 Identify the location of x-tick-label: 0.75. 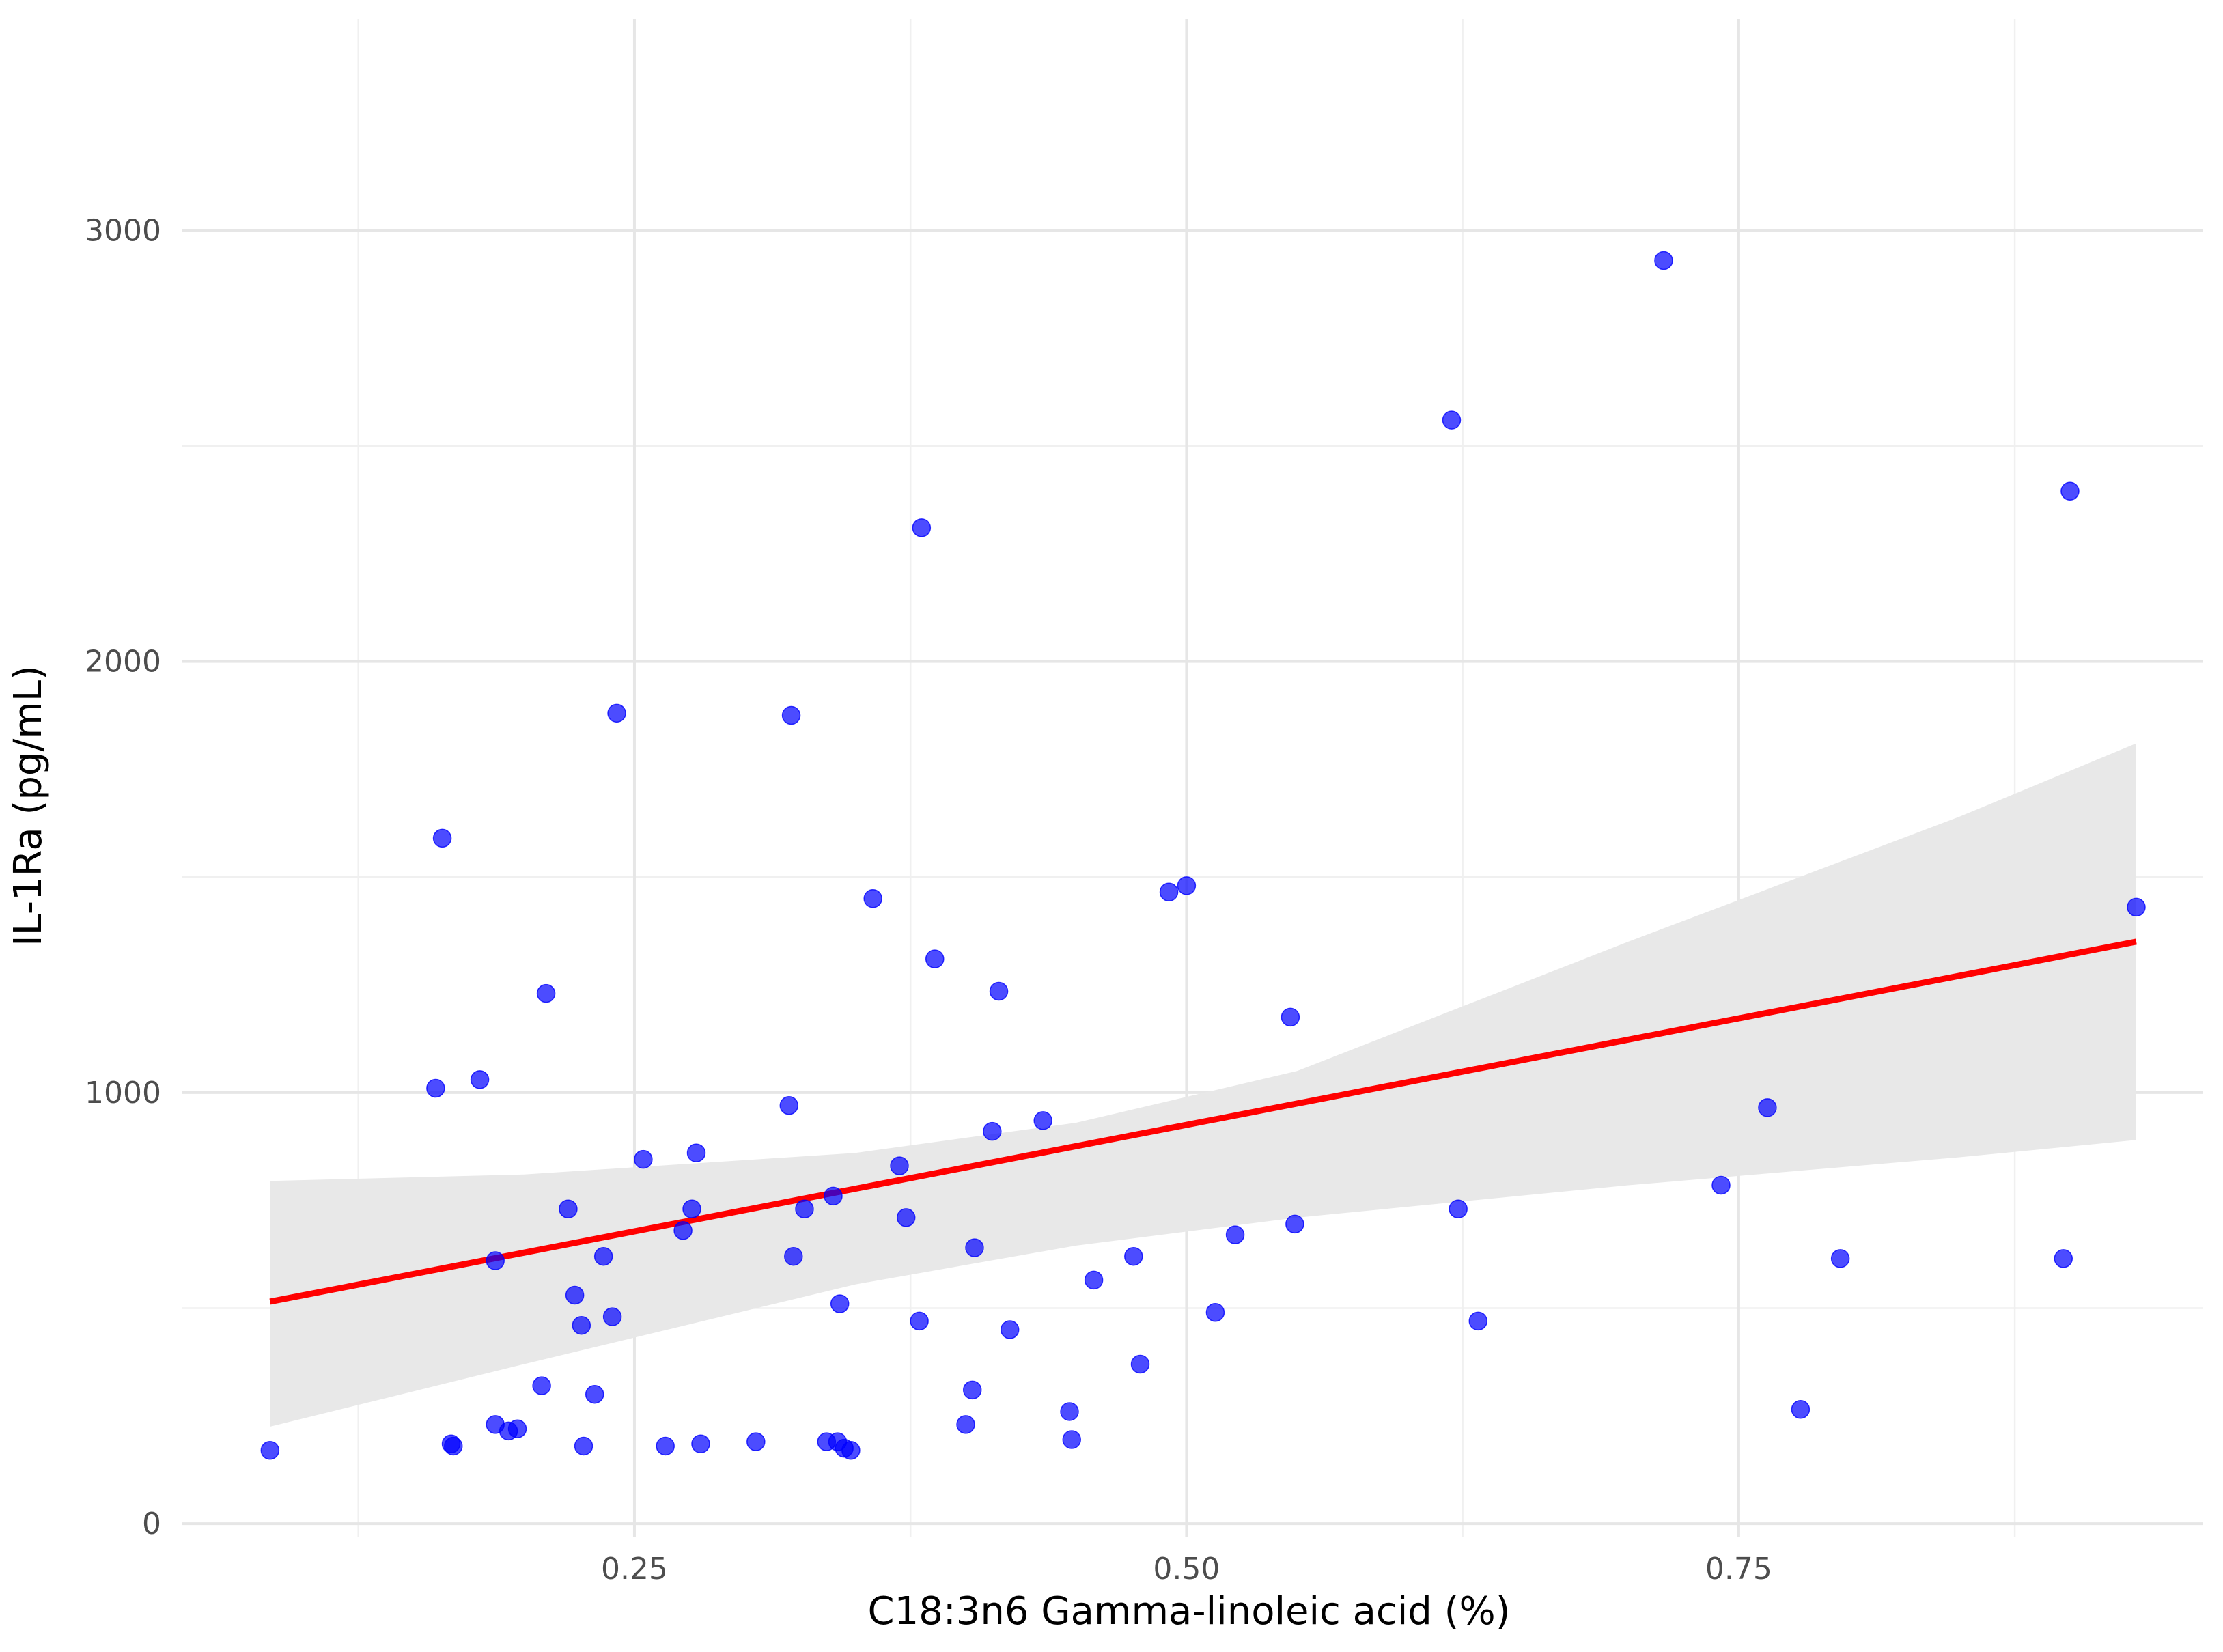
(1738, 1569).